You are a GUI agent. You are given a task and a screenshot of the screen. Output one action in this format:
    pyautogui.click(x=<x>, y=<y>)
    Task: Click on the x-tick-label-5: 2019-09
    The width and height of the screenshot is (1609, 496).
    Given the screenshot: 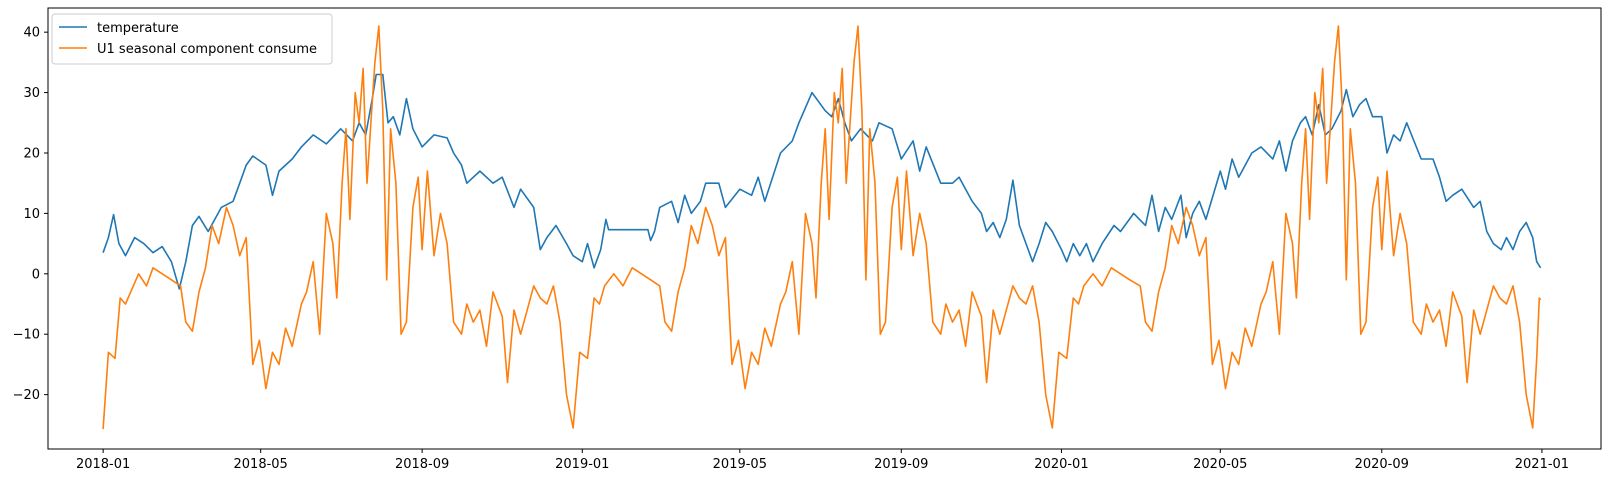 What is the action you would take?
    pyautogui.click(x=901, y=464)
    